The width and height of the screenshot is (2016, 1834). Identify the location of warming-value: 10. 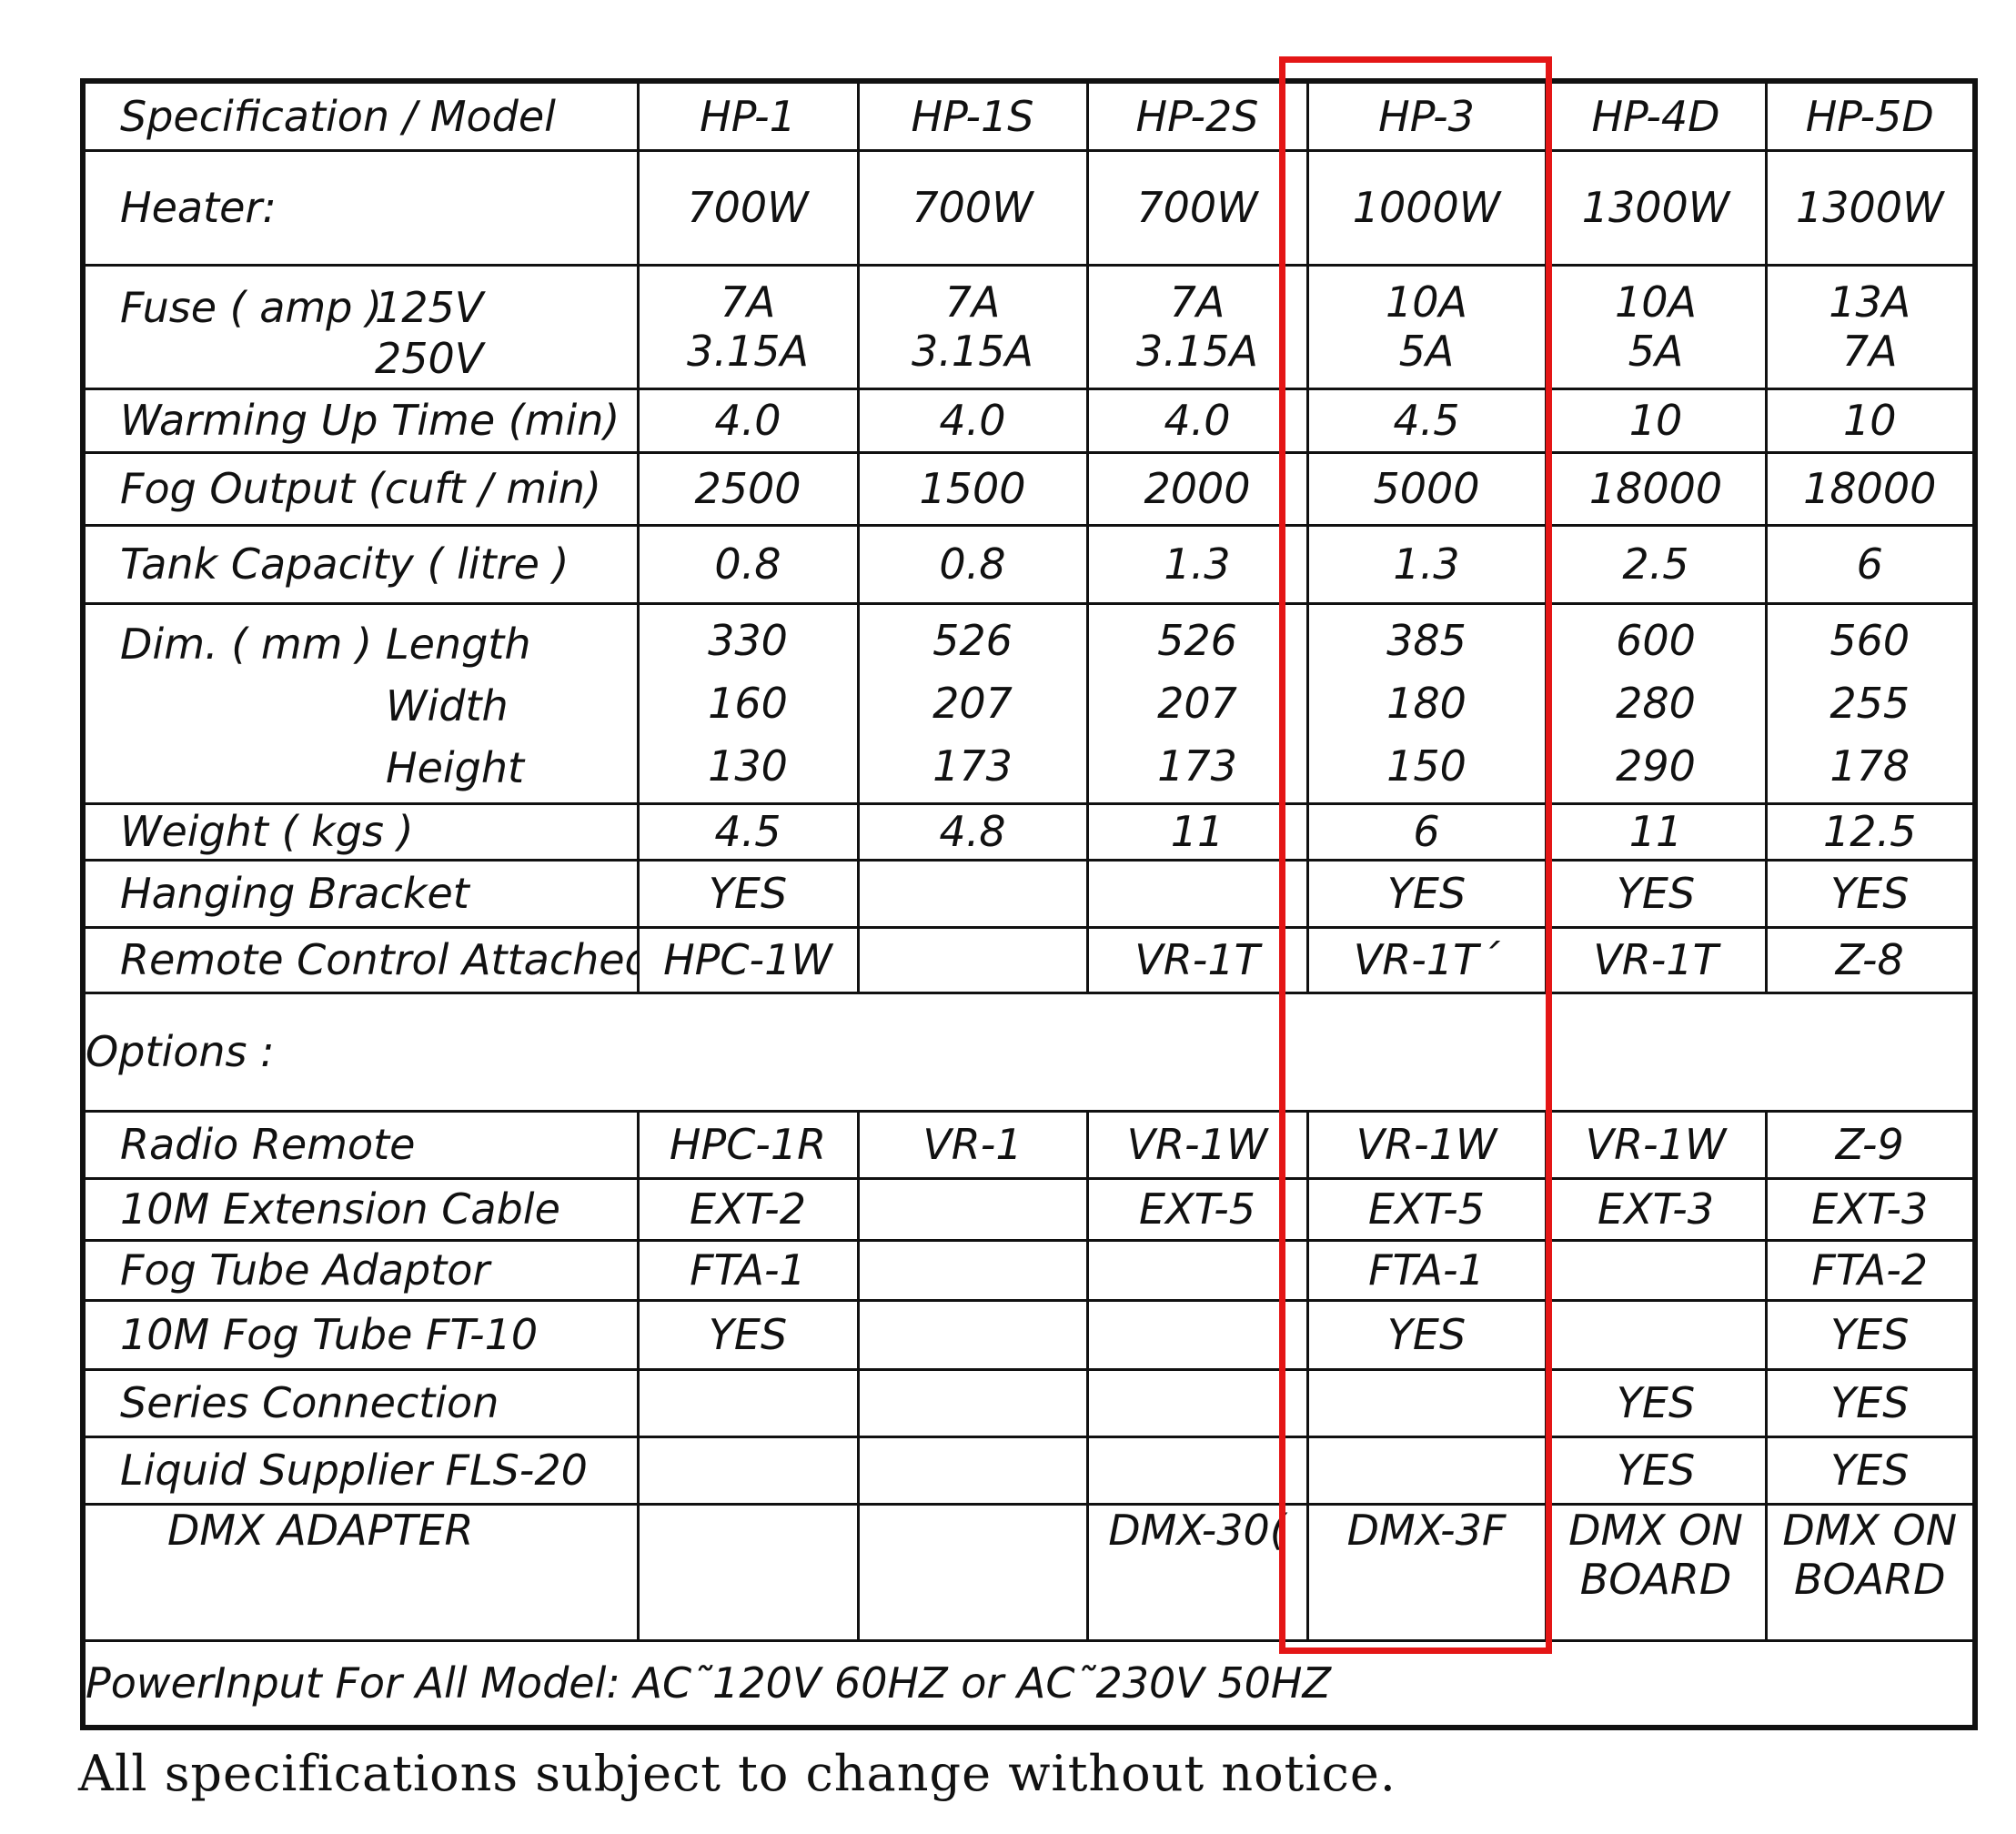
(1656, 420).